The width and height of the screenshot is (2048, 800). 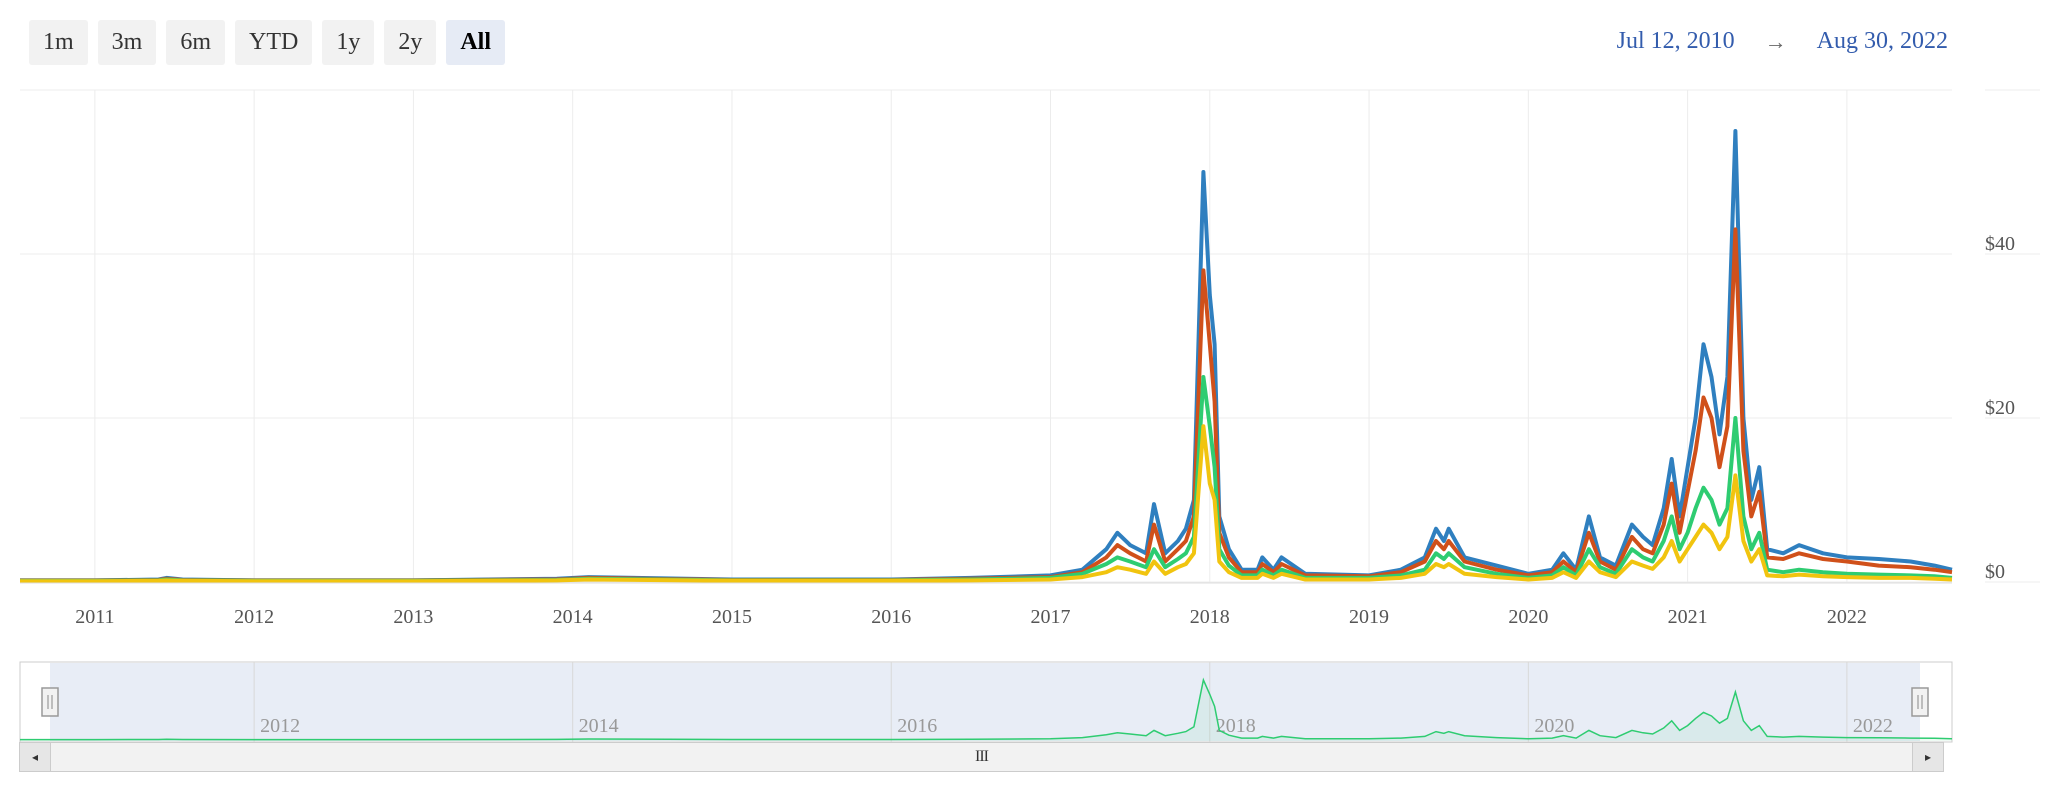 What do you see at coordinates (410, 42) in the screenshot?
I see `range-button-2y: 2y` at bounding box center [410, 42].